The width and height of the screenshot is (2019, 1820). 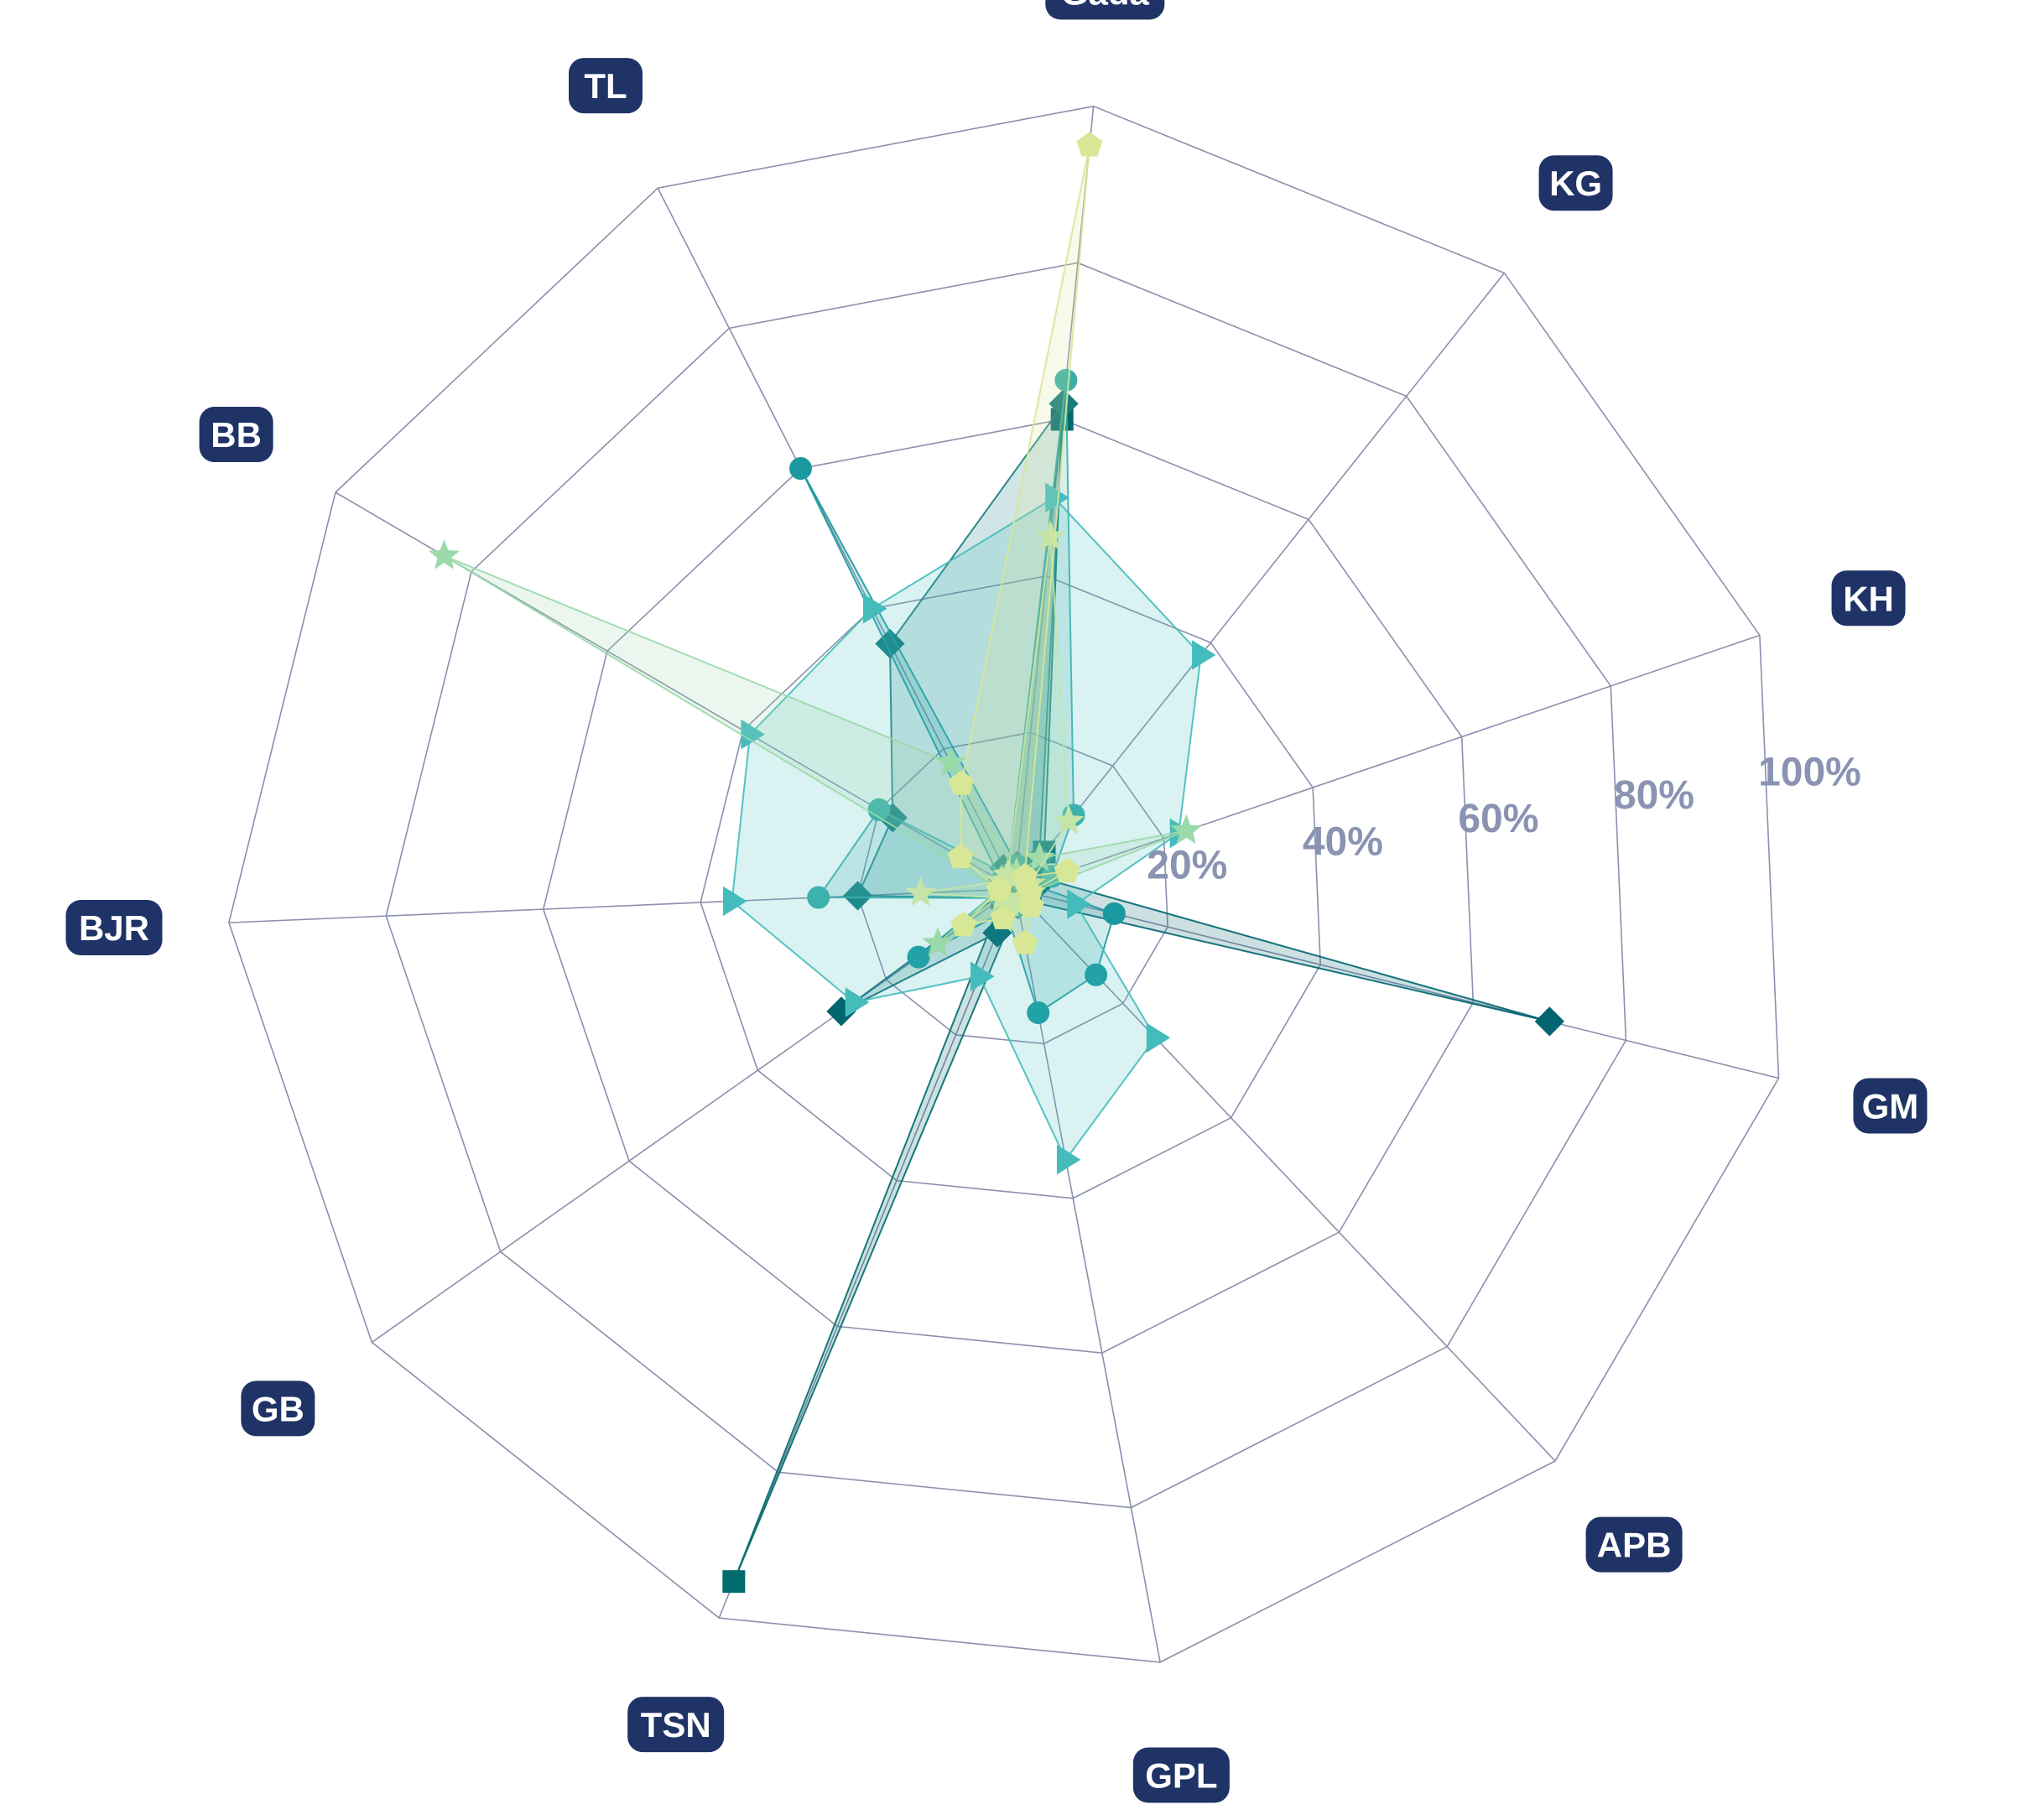 I want to click on category-label-text: KH, so click(x=1868, y=598).